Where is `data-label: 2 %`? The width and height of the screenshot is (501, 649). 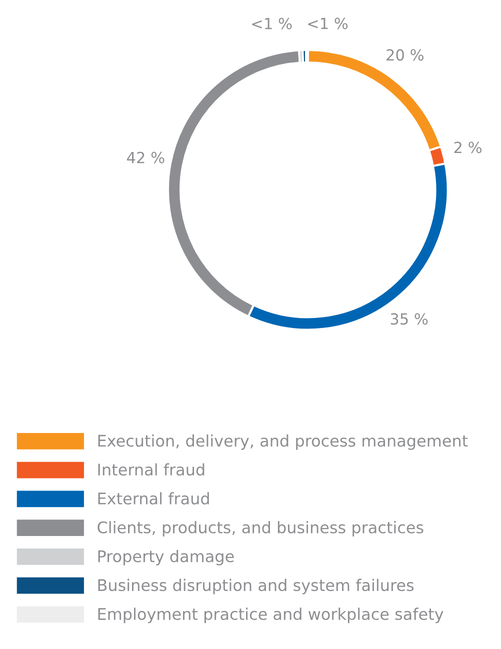
data-label: 2 % is located at coordinates (468, 148).